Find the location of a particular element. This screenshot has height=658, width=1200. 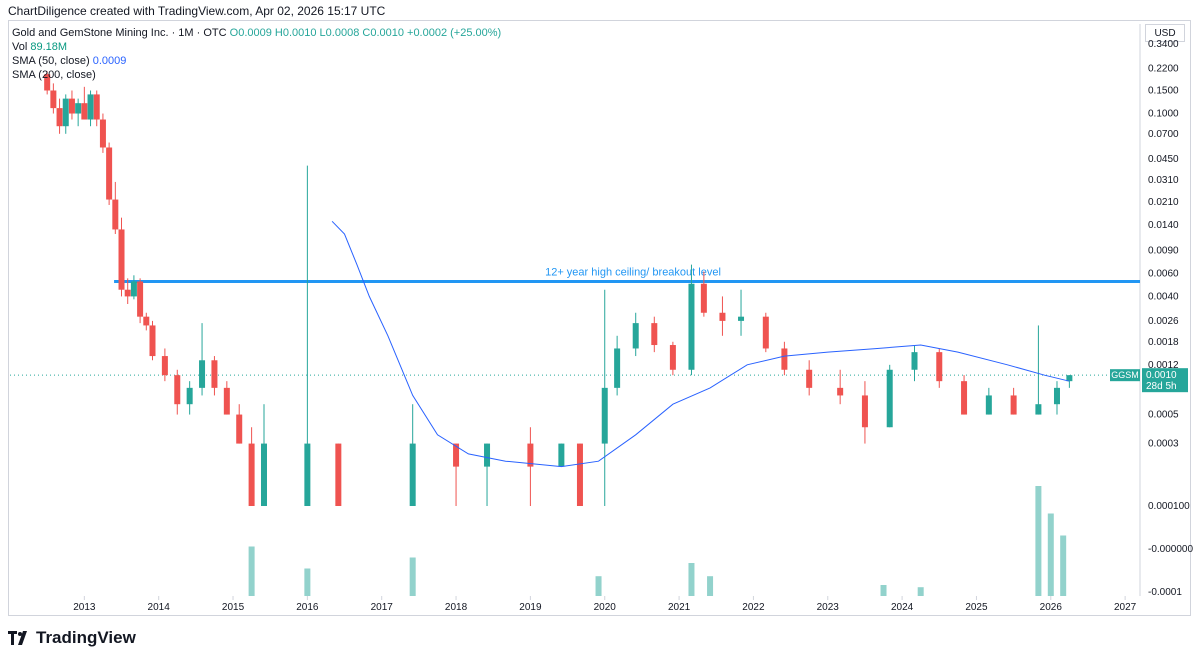

x-tick-label: 2023 is located at coordinates (828, 607).